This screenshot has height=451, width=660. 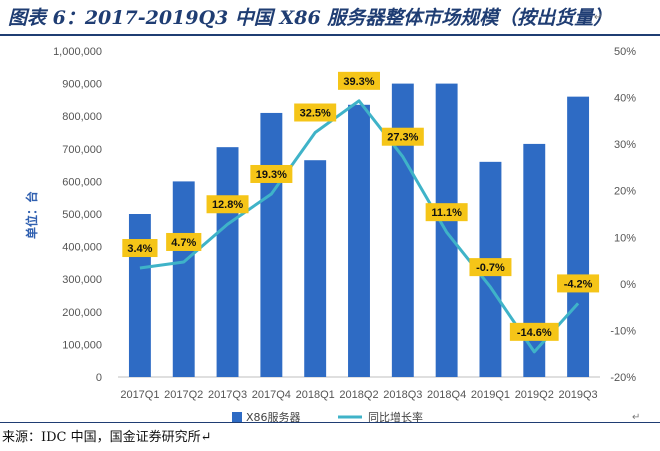 What do you see at coordinates (77, 52) in the screenshot?
I see `y-tick-label: 1,000,000` at bounding box center [77, 52].